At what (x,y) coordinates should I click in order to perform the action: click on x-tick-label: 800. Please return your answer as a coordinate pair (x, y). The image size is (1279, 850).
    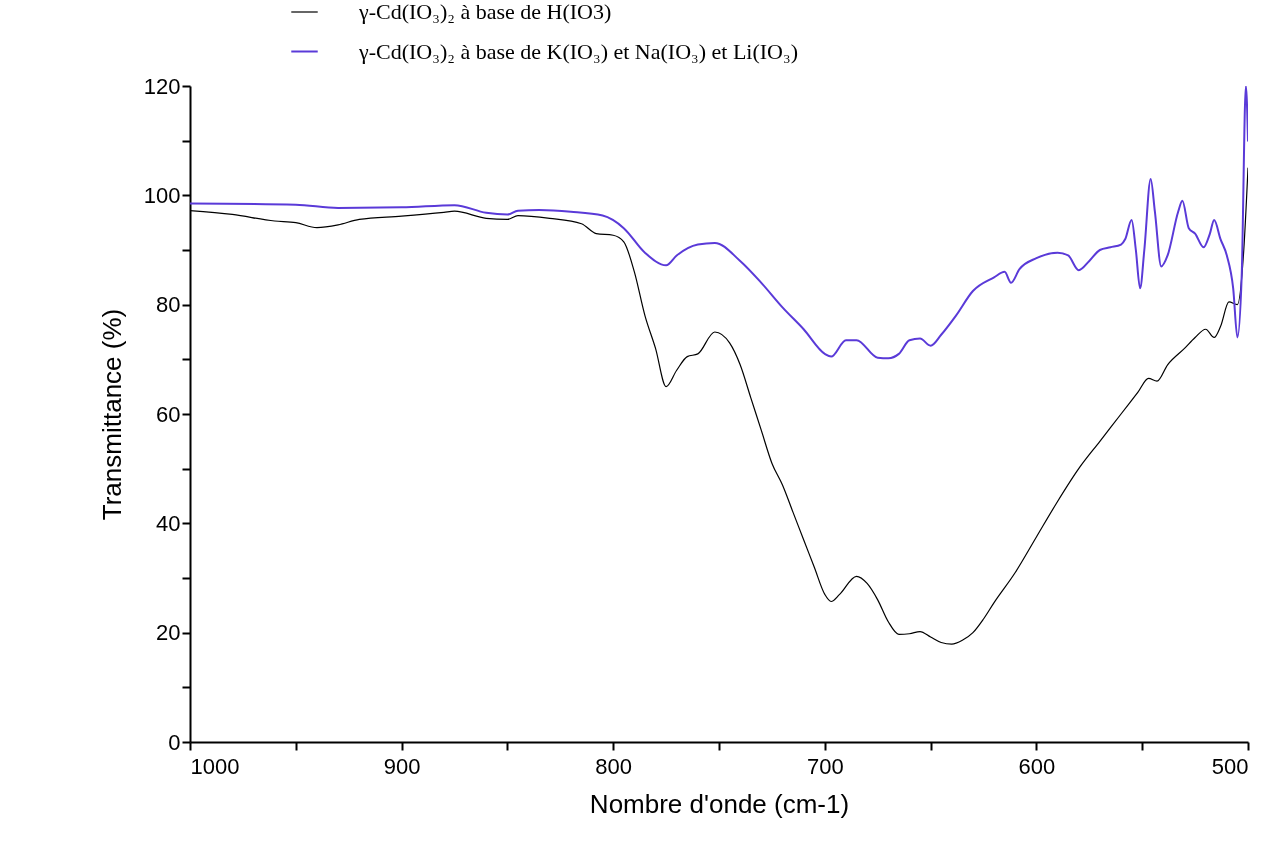
    Looking at the image, I should click on (614, 766).